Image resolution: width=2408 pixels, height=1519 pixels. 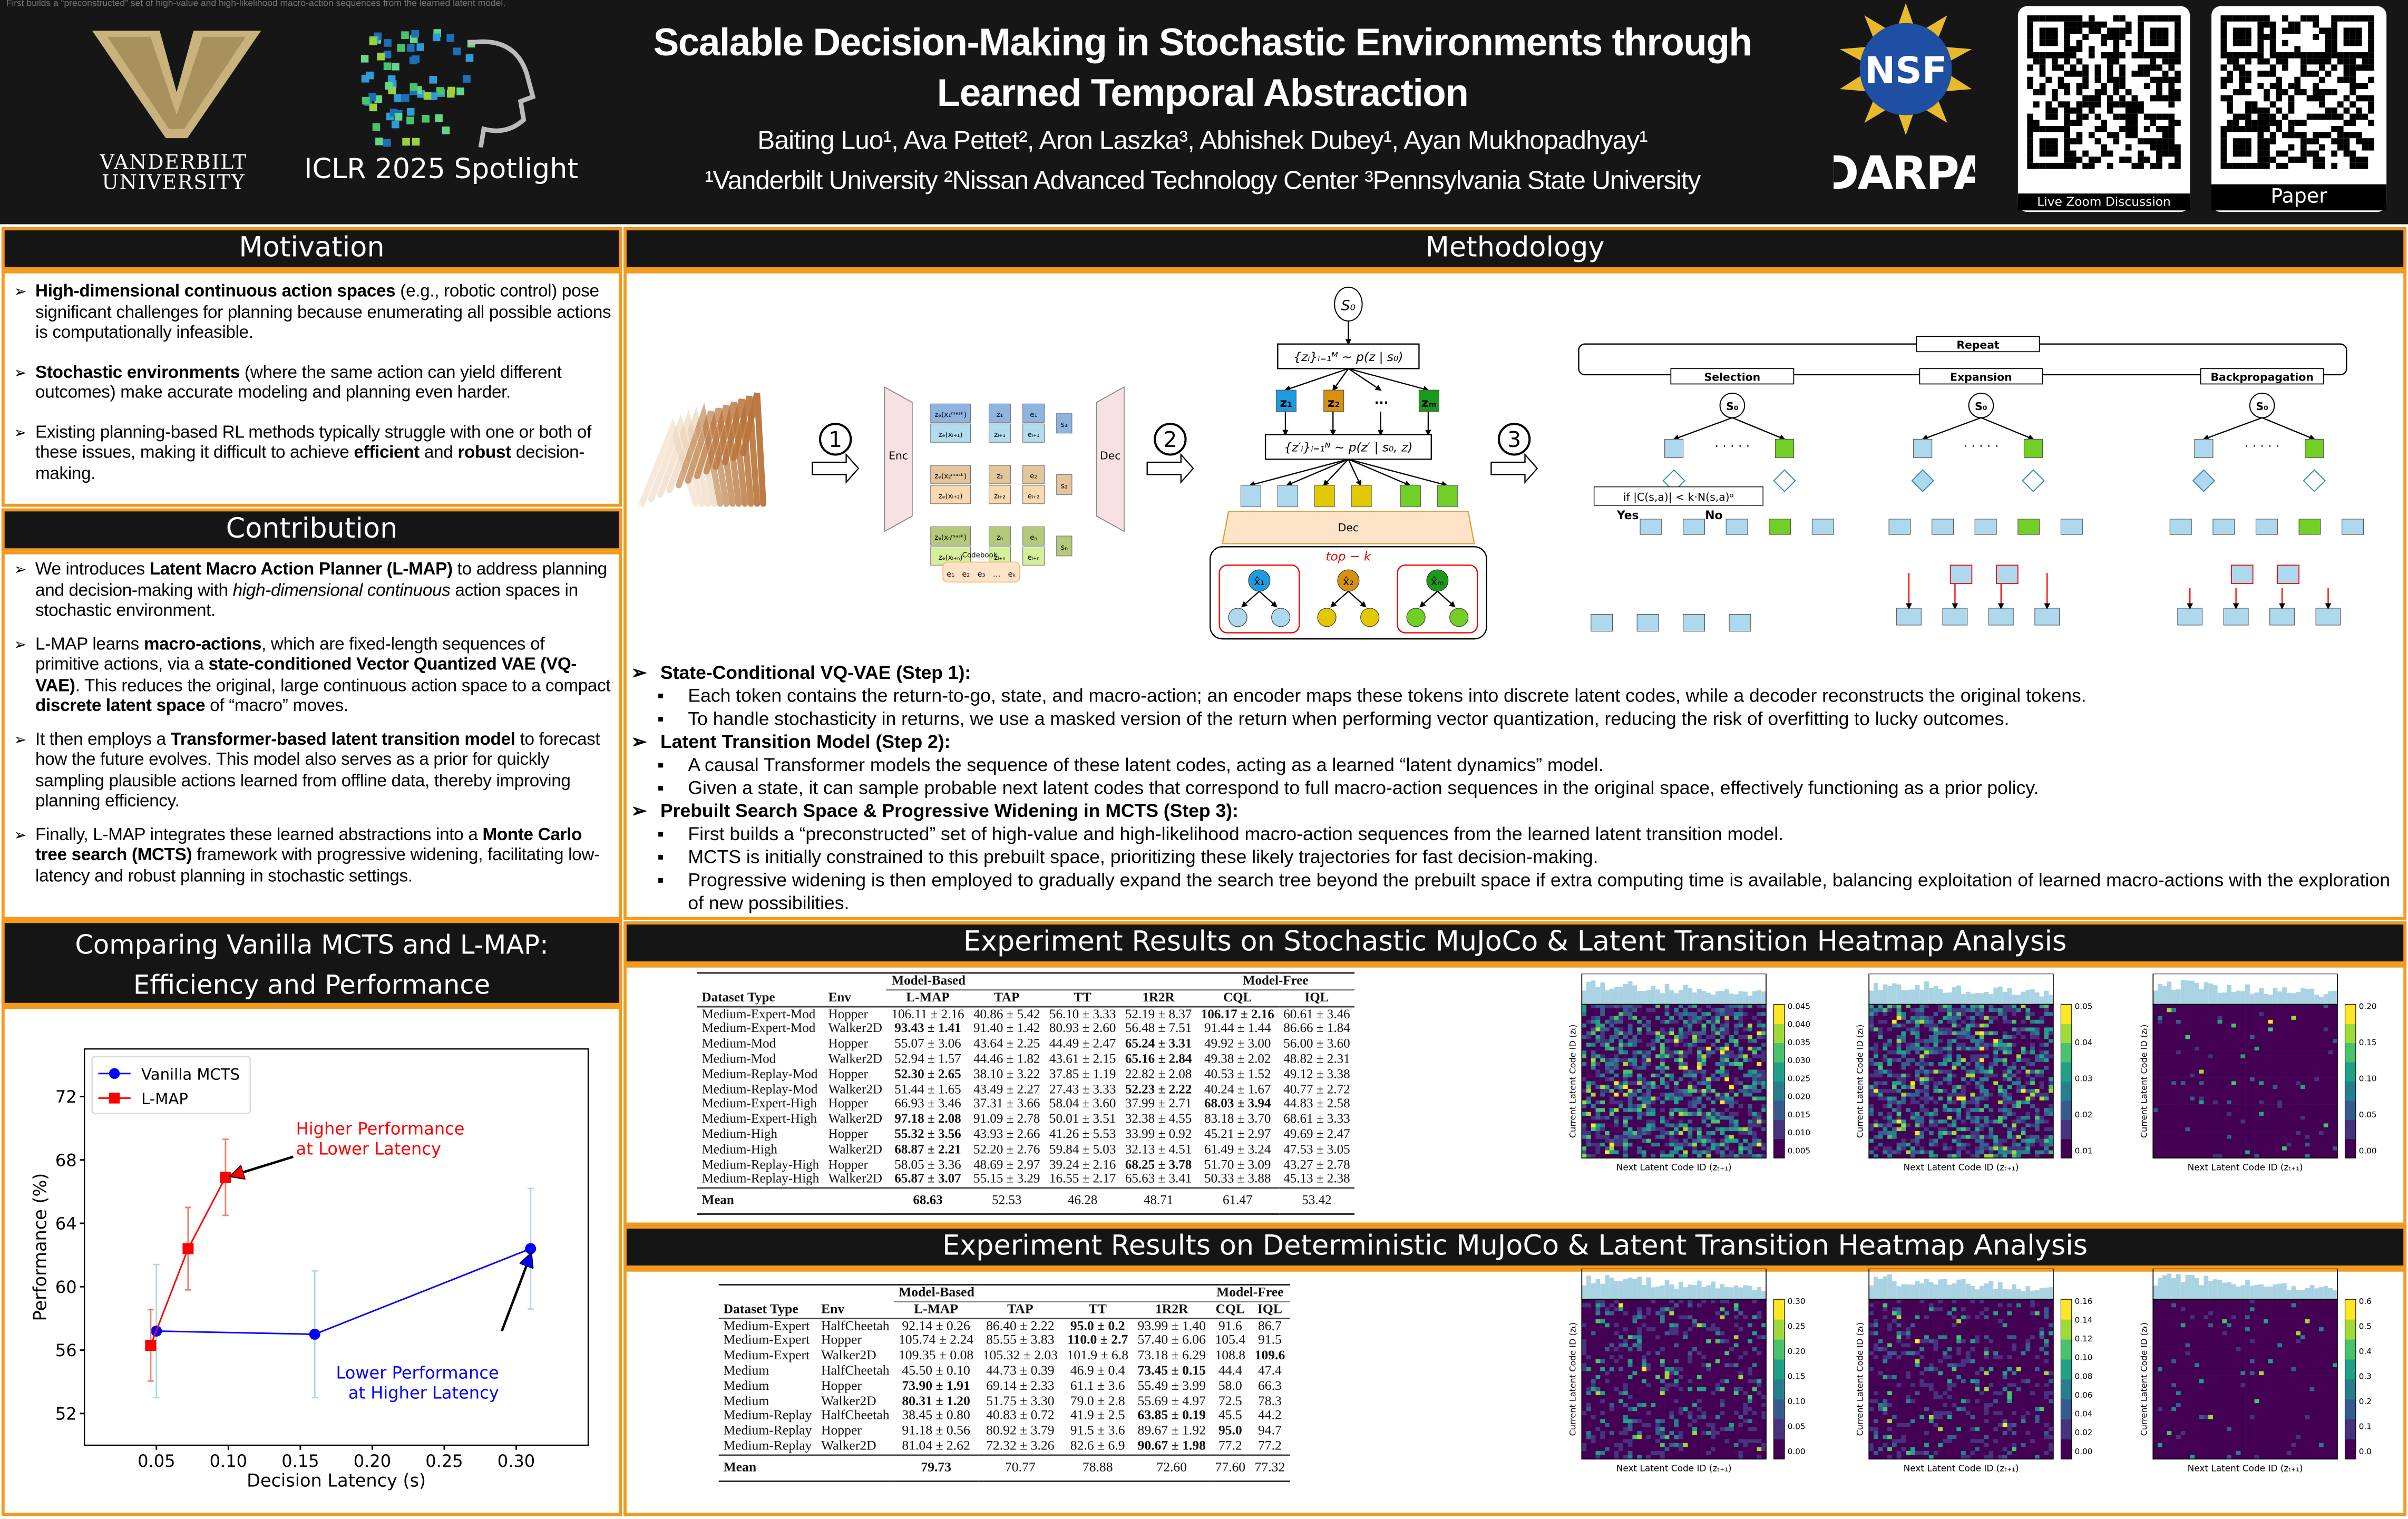 I want to click on column-header: L-MAP, so click(x=928, y=997).